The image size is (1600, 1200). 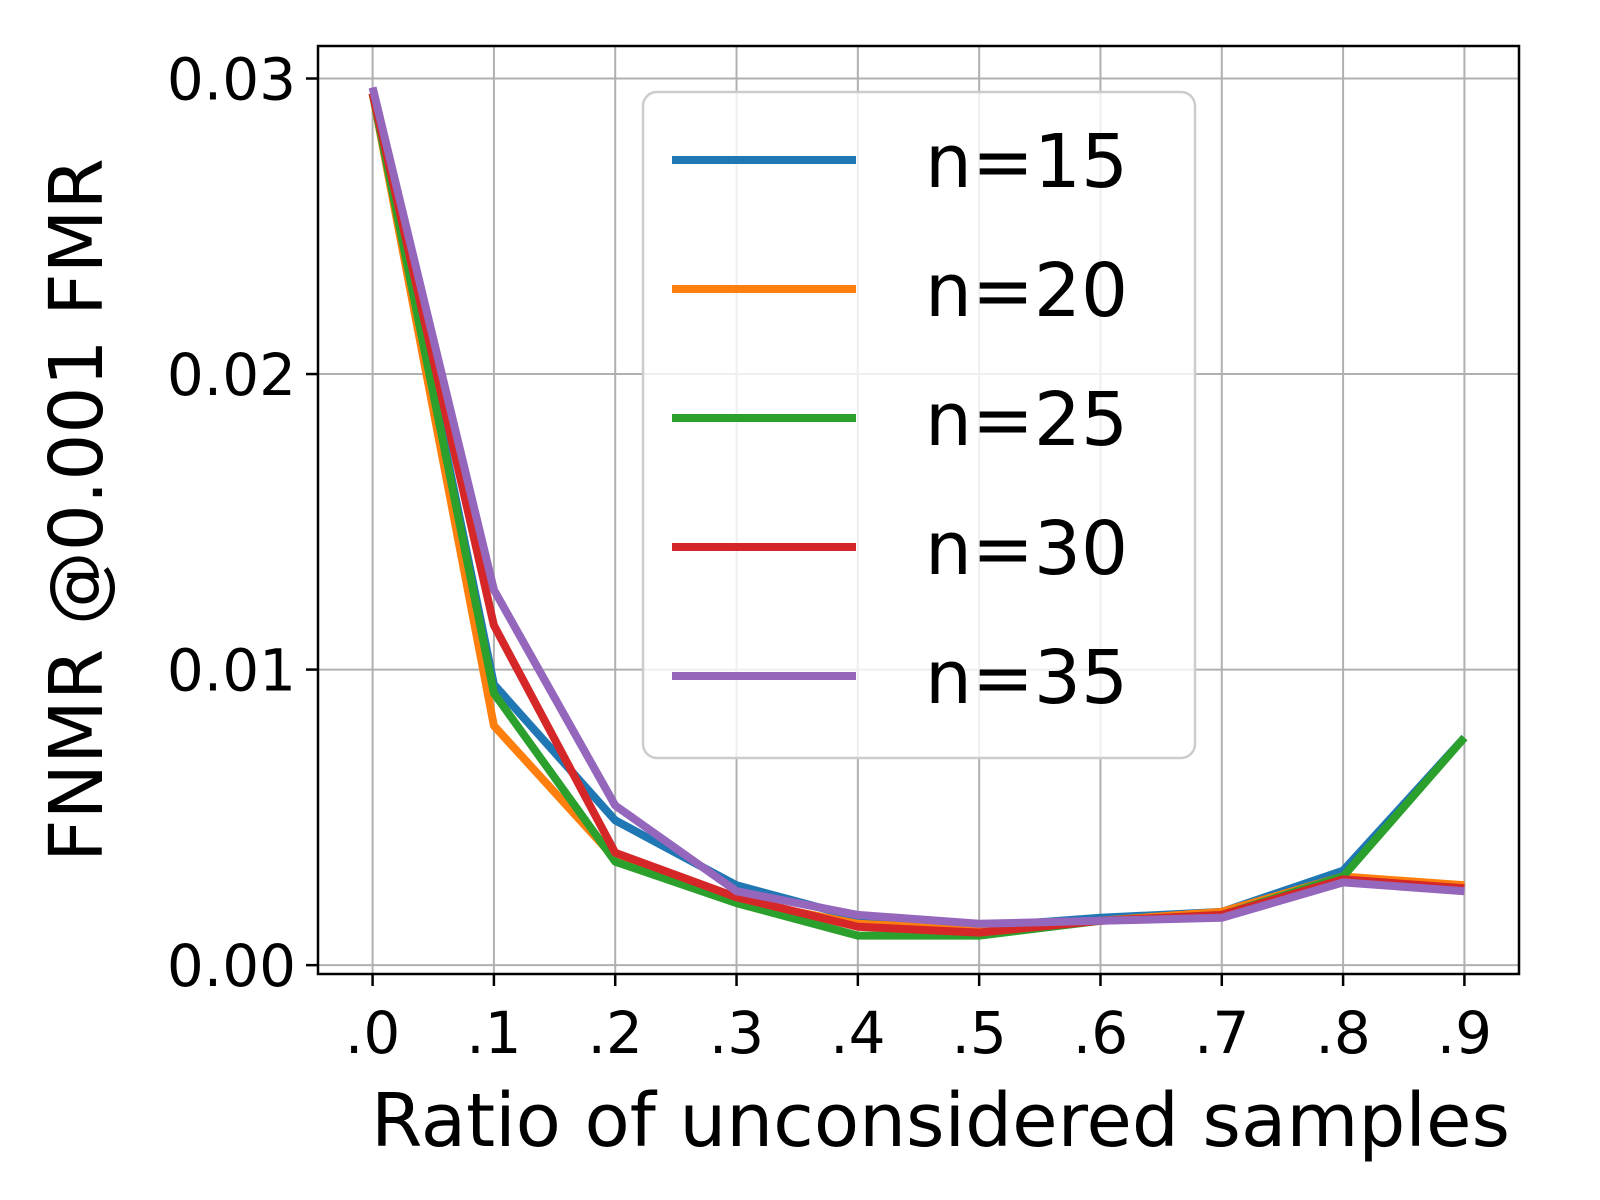 I want to click on x-tick-label: .3, so click(x=736, y=1033).